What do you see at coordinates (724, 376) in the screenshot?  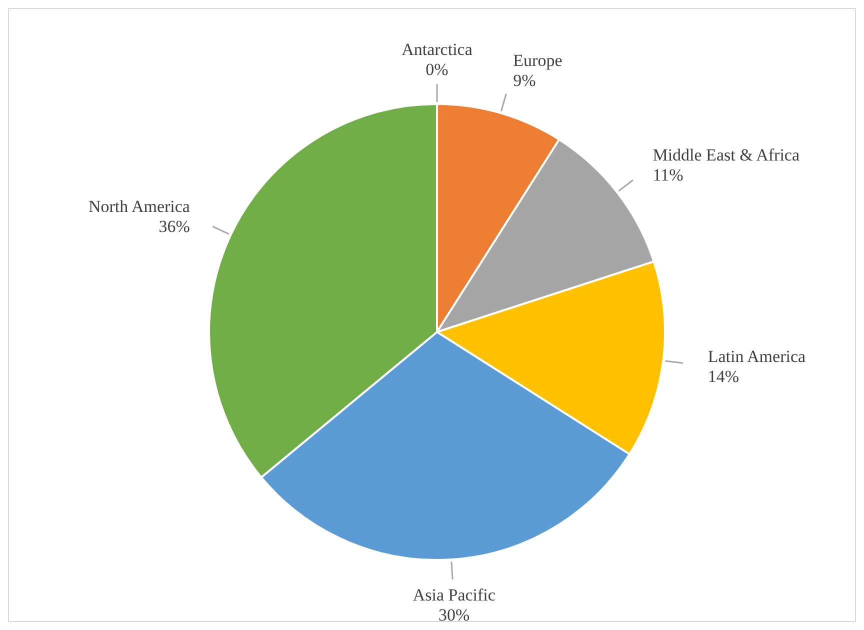 I see `data-label: 14%` at bounding box center [724, 376].